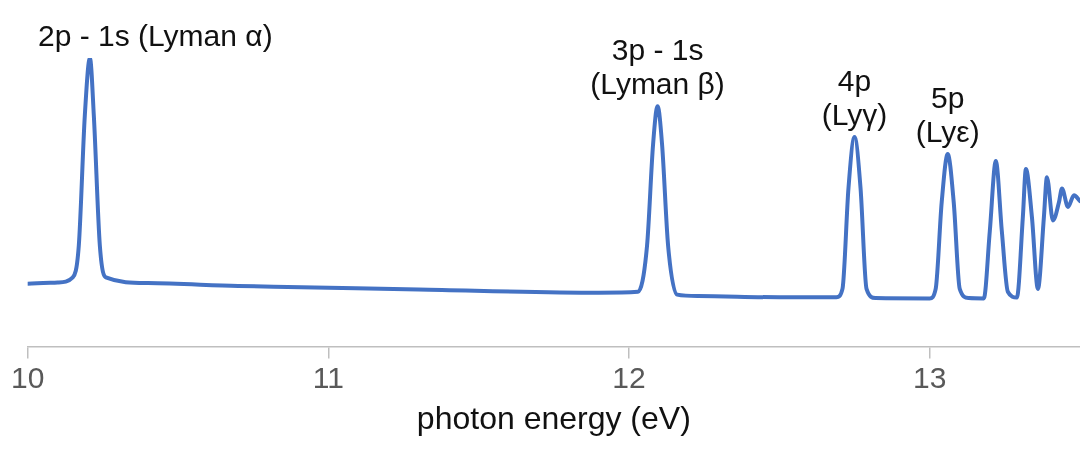 Image resolution: width=1088 pixels, height=451 pixels. I want to click on annotation: 3p - 1s (Lyman β), so click(657, 67).